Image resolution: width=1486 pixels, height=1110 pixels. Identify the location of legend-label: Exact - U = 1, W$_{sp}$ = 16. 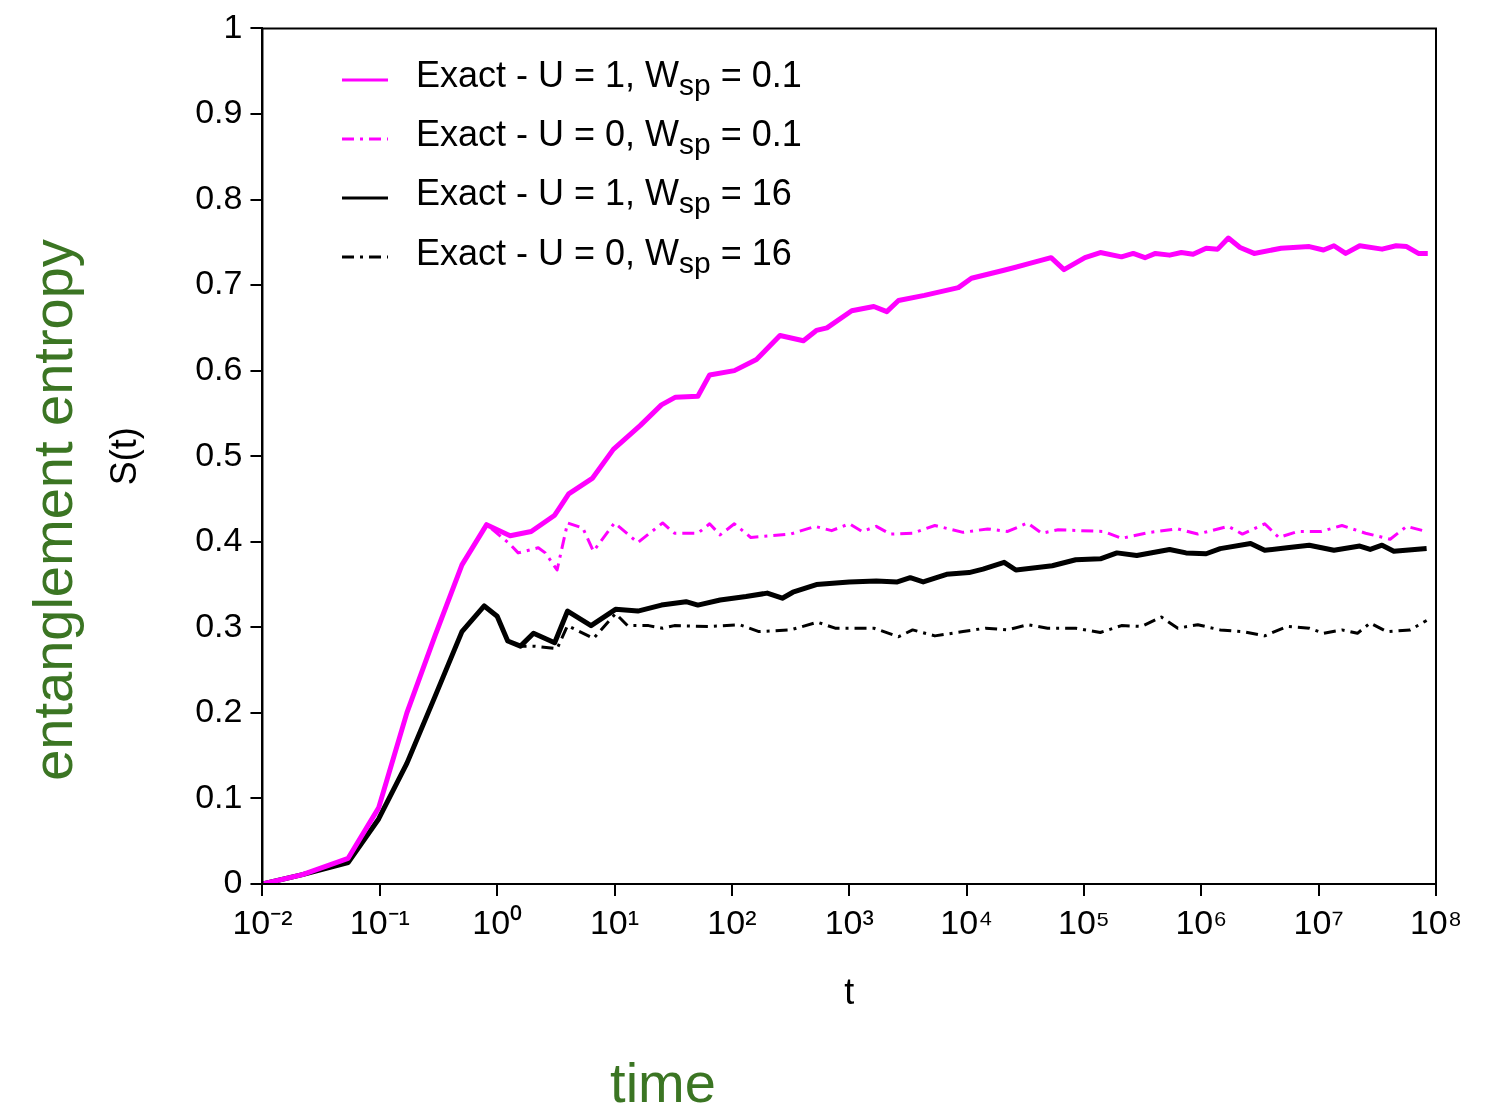
(604, 196).